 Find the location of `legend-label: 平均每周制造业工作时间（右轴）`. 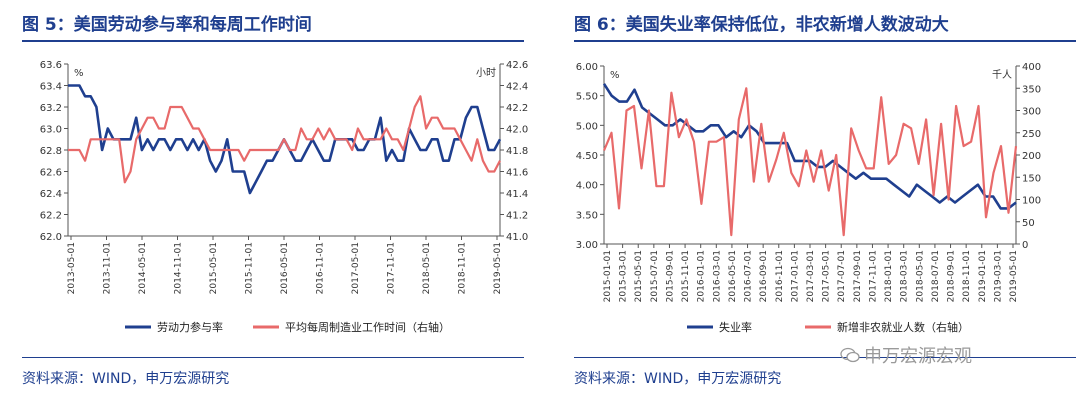

legend-label: 平均每周制造业工作时间（右轴） is located at coordinates (367, 327).